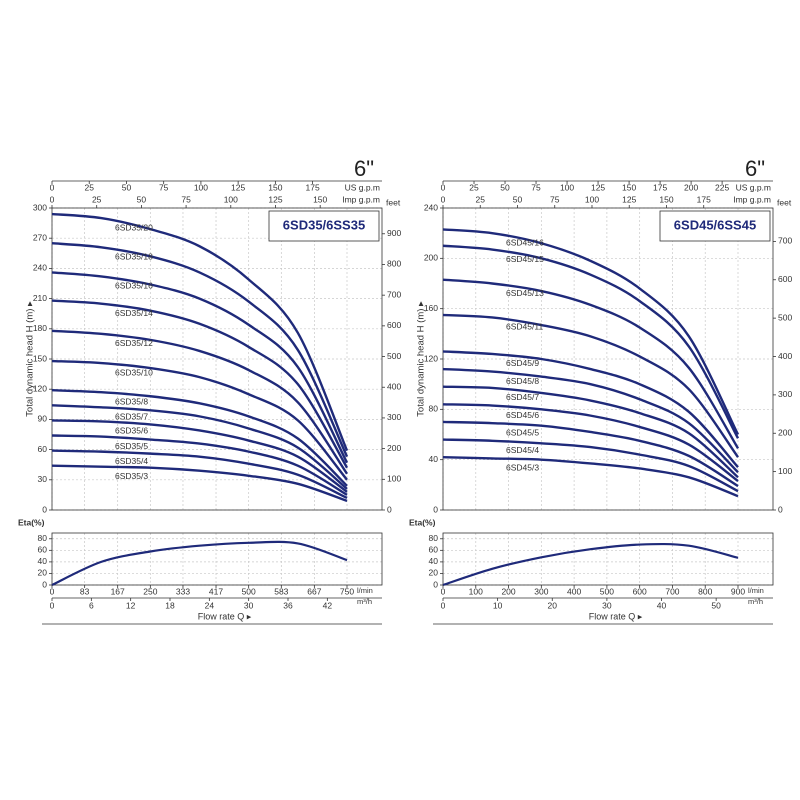  What do you see at coordinates (43, 449) in the screenshot?
I see `y-tick-label: 60` at bounding box center [43, 449].